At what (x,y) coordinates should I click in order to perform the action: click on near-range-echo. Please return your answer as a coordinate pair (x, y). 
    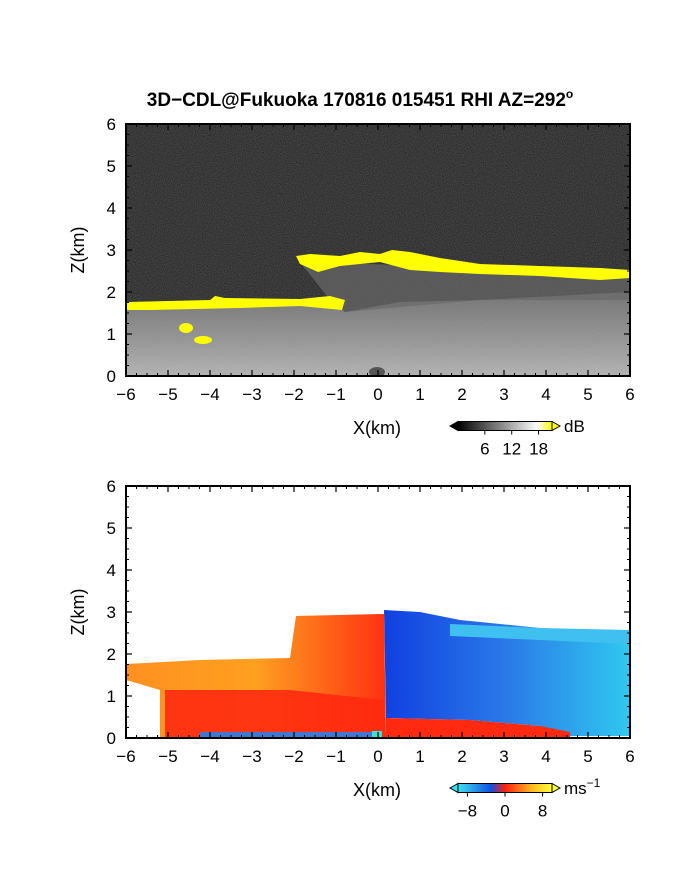
    Looking at the image, I should click on (377, 371).